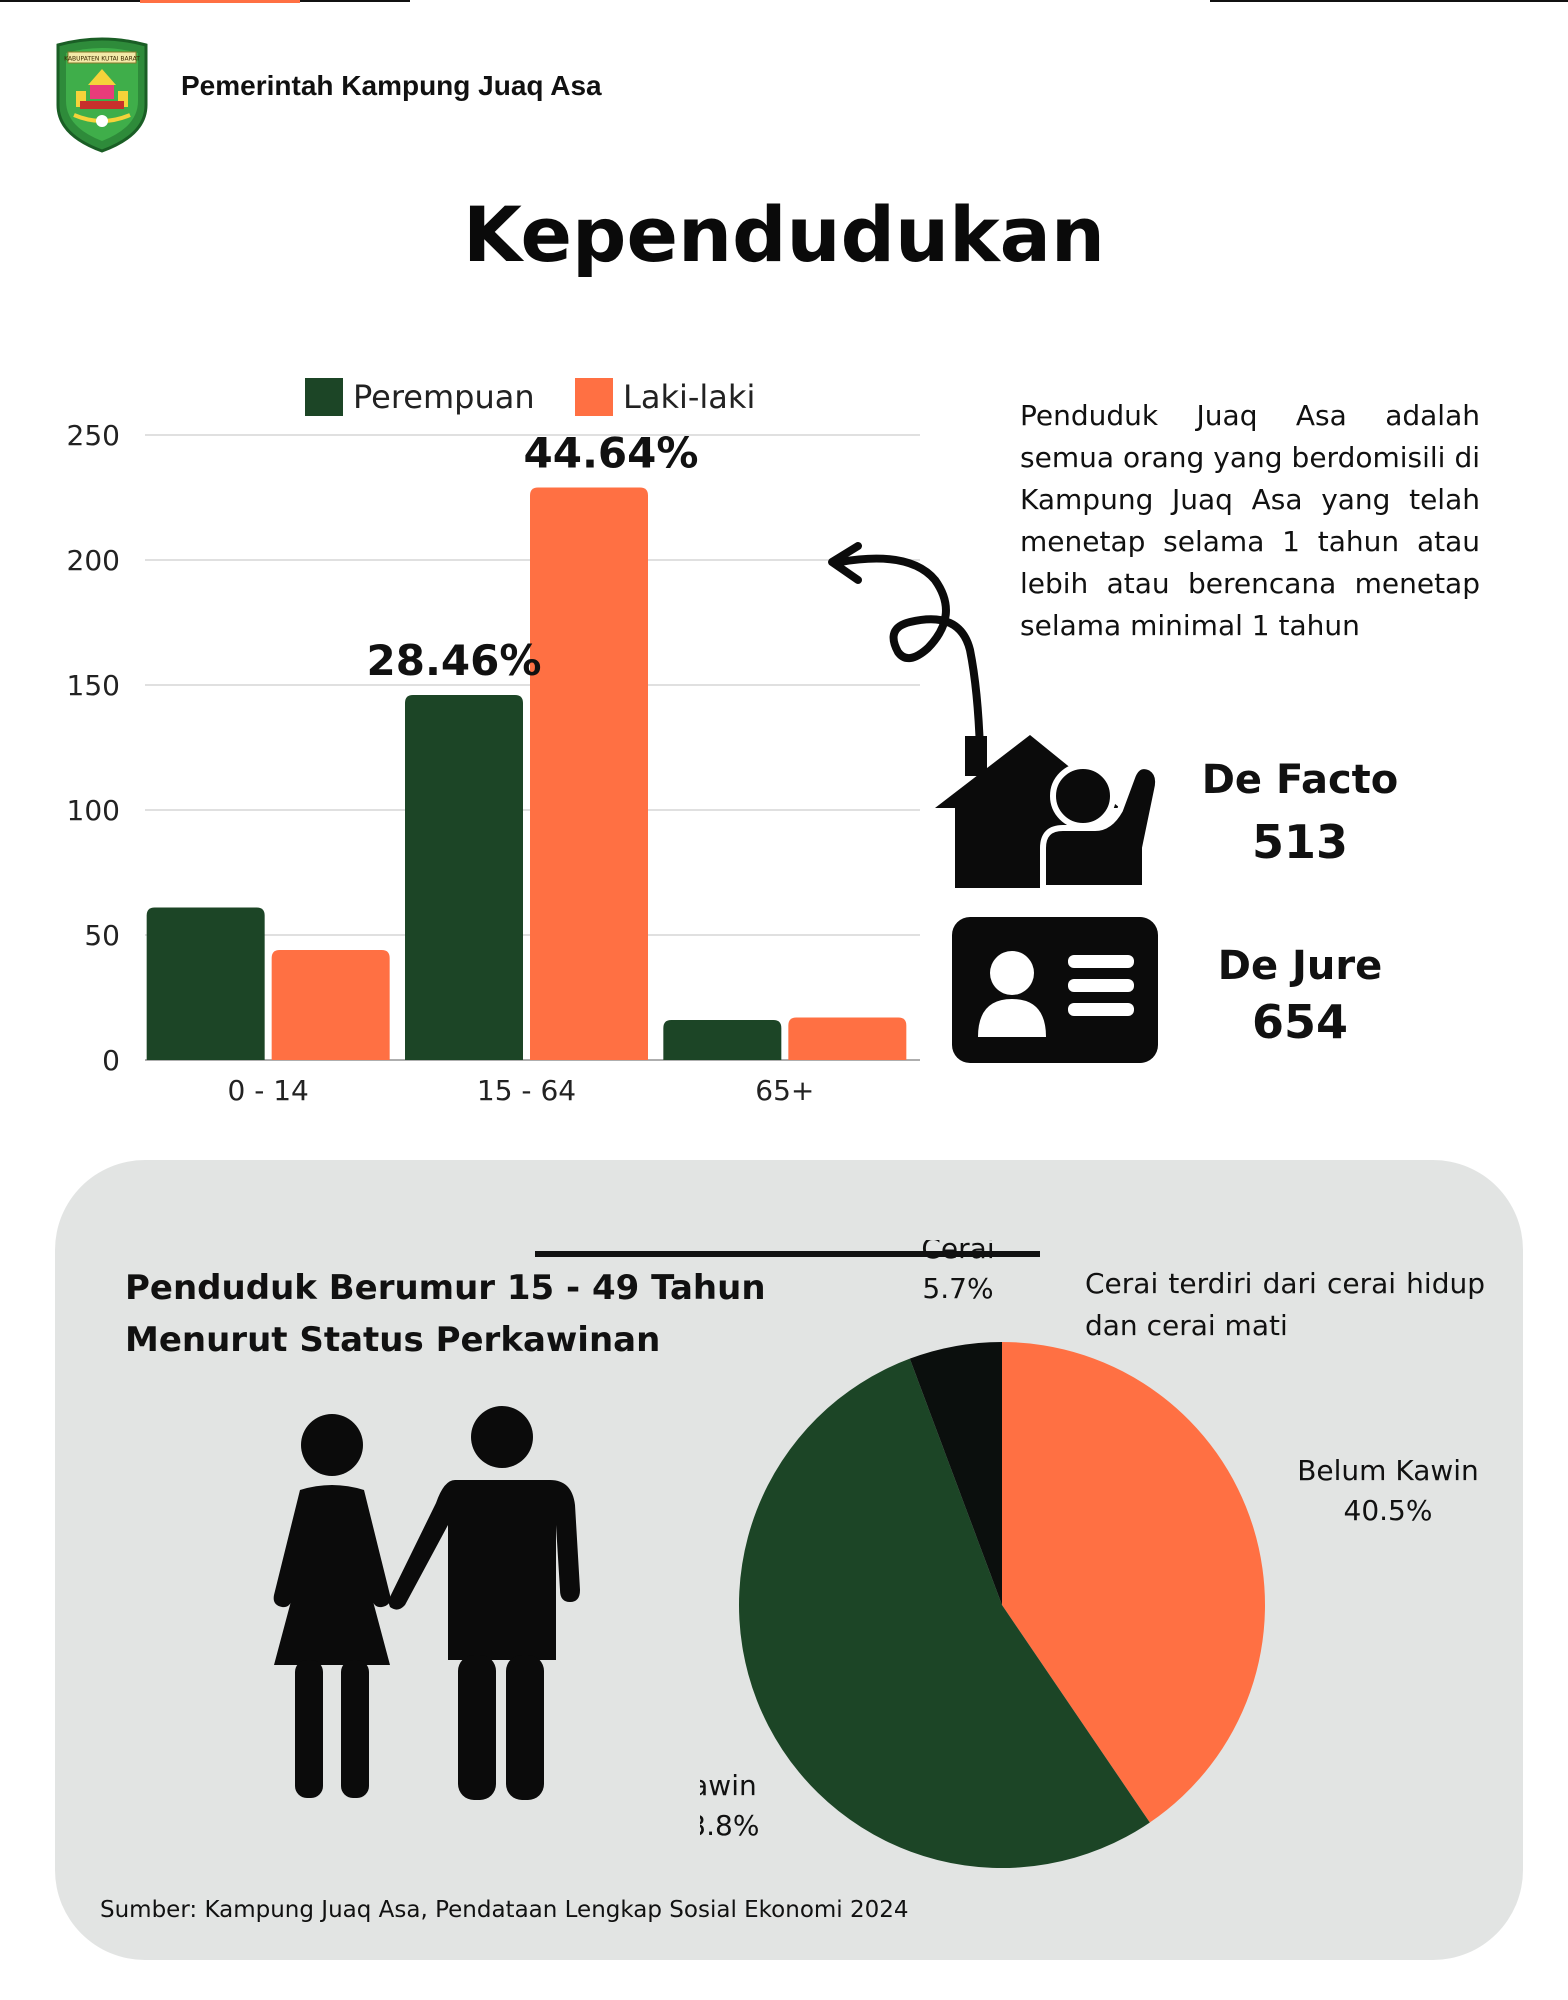 The width and height of the screenshot is (1568, 2000). Describe the element at coordinates (784, 1090) in the screenshot. I see `x-tick-label: 65+` at that location.